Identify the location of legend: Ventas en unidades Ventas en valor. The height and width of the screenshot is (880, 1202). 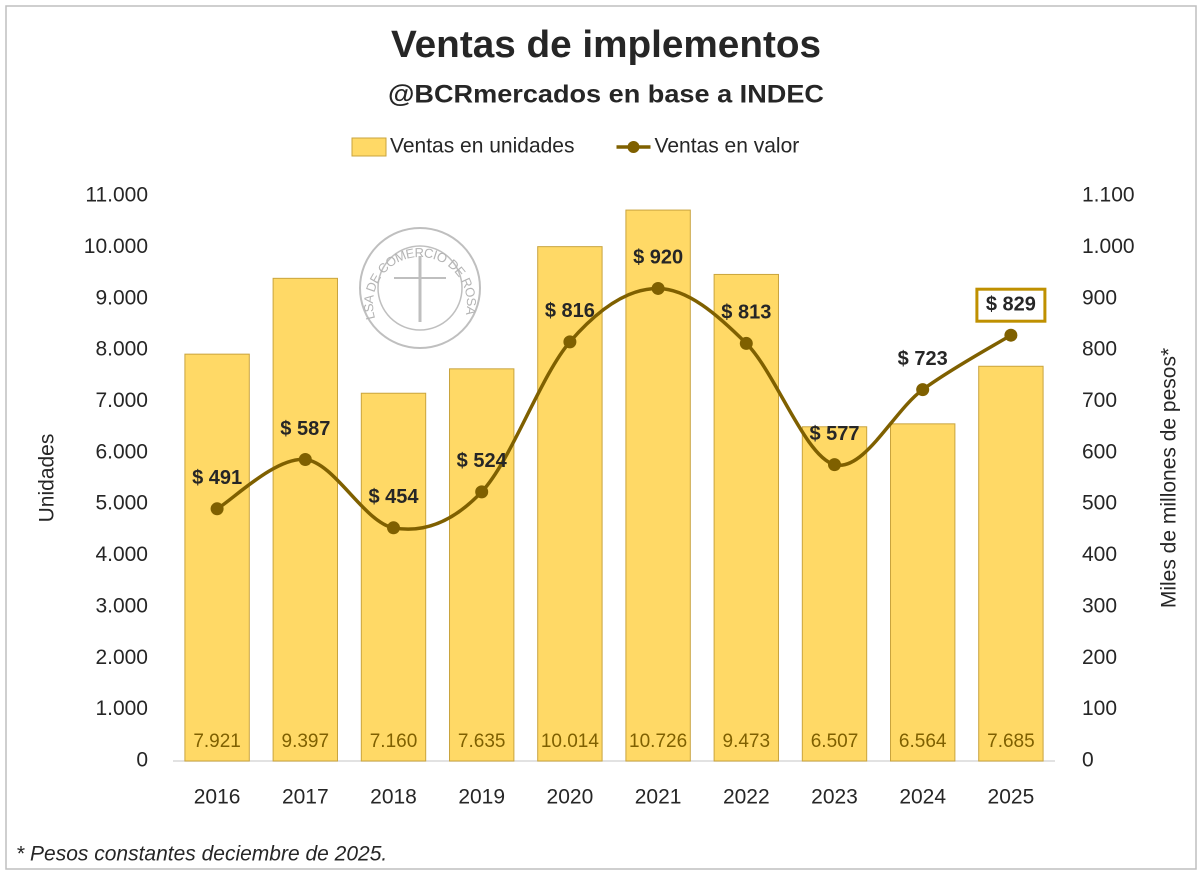
(575, 146).